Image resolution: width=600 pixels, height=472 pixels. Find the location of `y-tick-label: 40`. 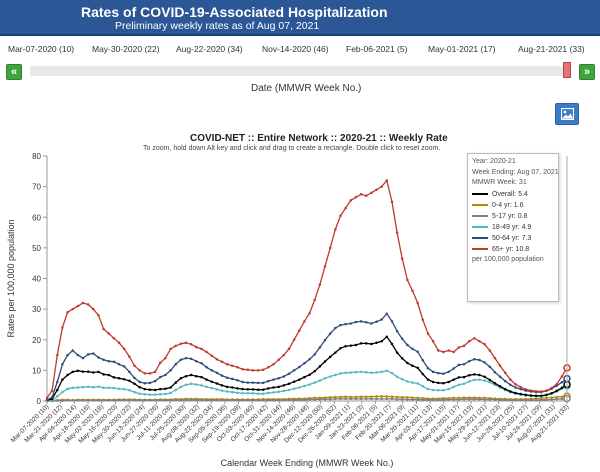

y-tick-label: 40 is located at coordinates (36, 279).